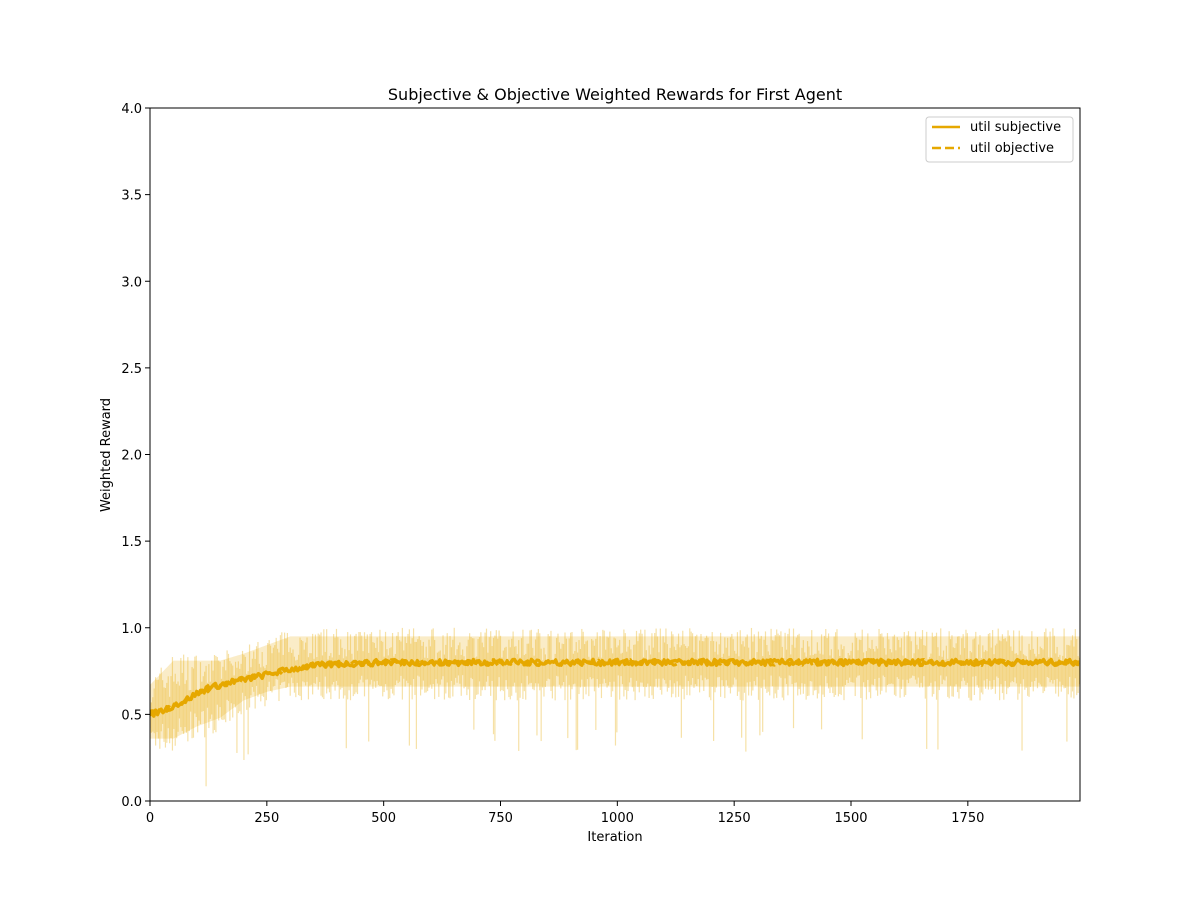 This screenshot has width=1200, height=904. Describe the element at coordinates (1012, 148) in the screenshot. I see `legend-label-util-objective: util objective` at that location.